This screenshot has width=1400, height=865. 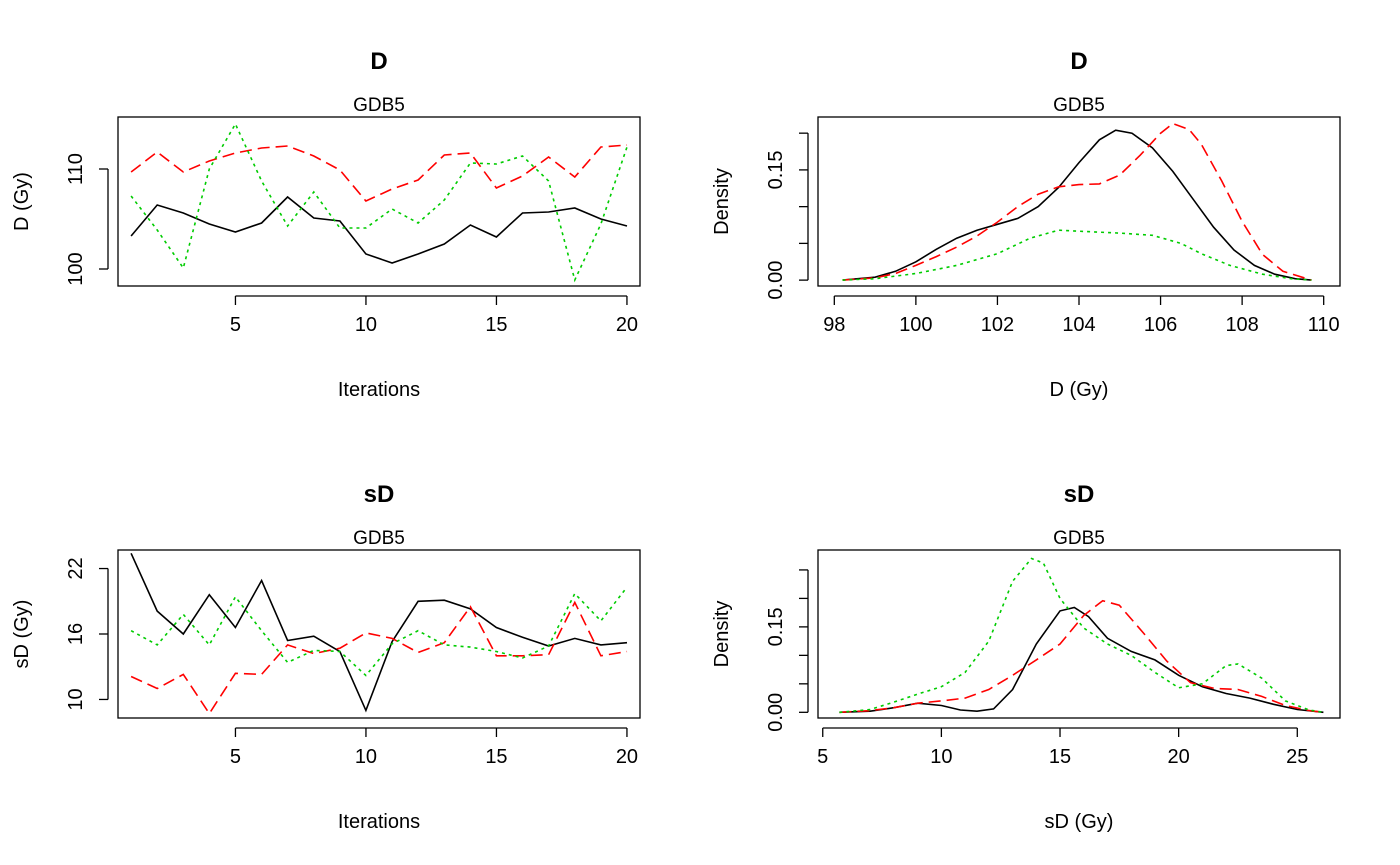 I want to click on y-tick-label: 16, so click(x=76, y=634).